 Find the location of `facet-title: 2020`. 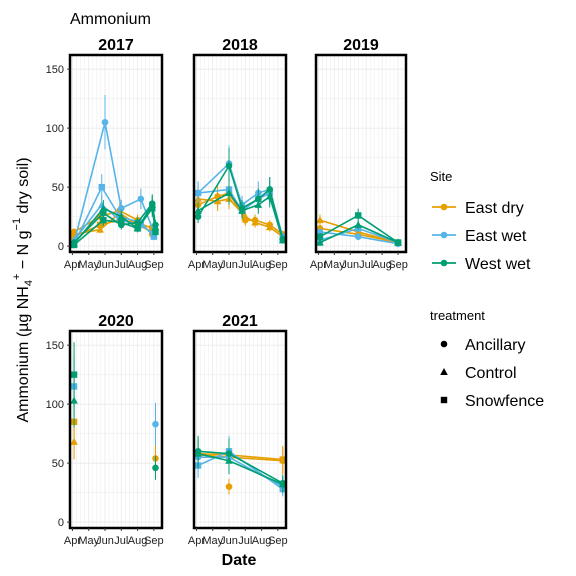

facet-title: 2020 is located at coordinates (116, 321).